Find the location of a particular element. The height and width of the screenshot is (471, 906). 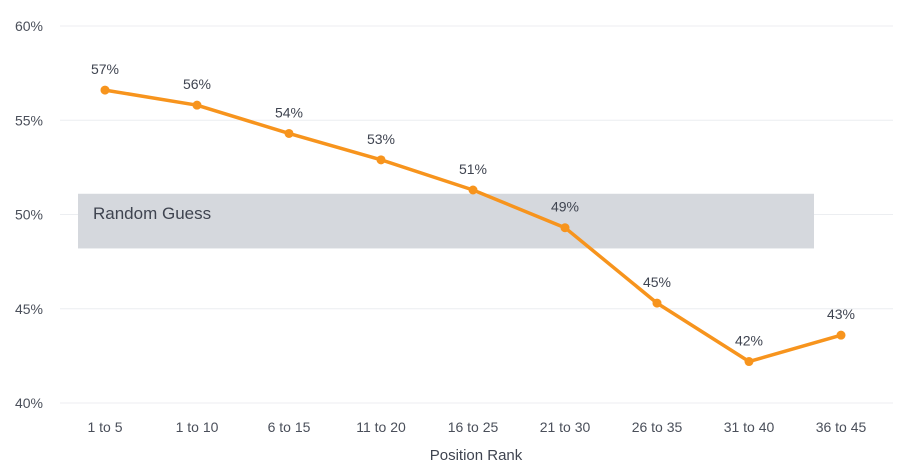

band-label: Random Guess is located at coordinates (152, 213).